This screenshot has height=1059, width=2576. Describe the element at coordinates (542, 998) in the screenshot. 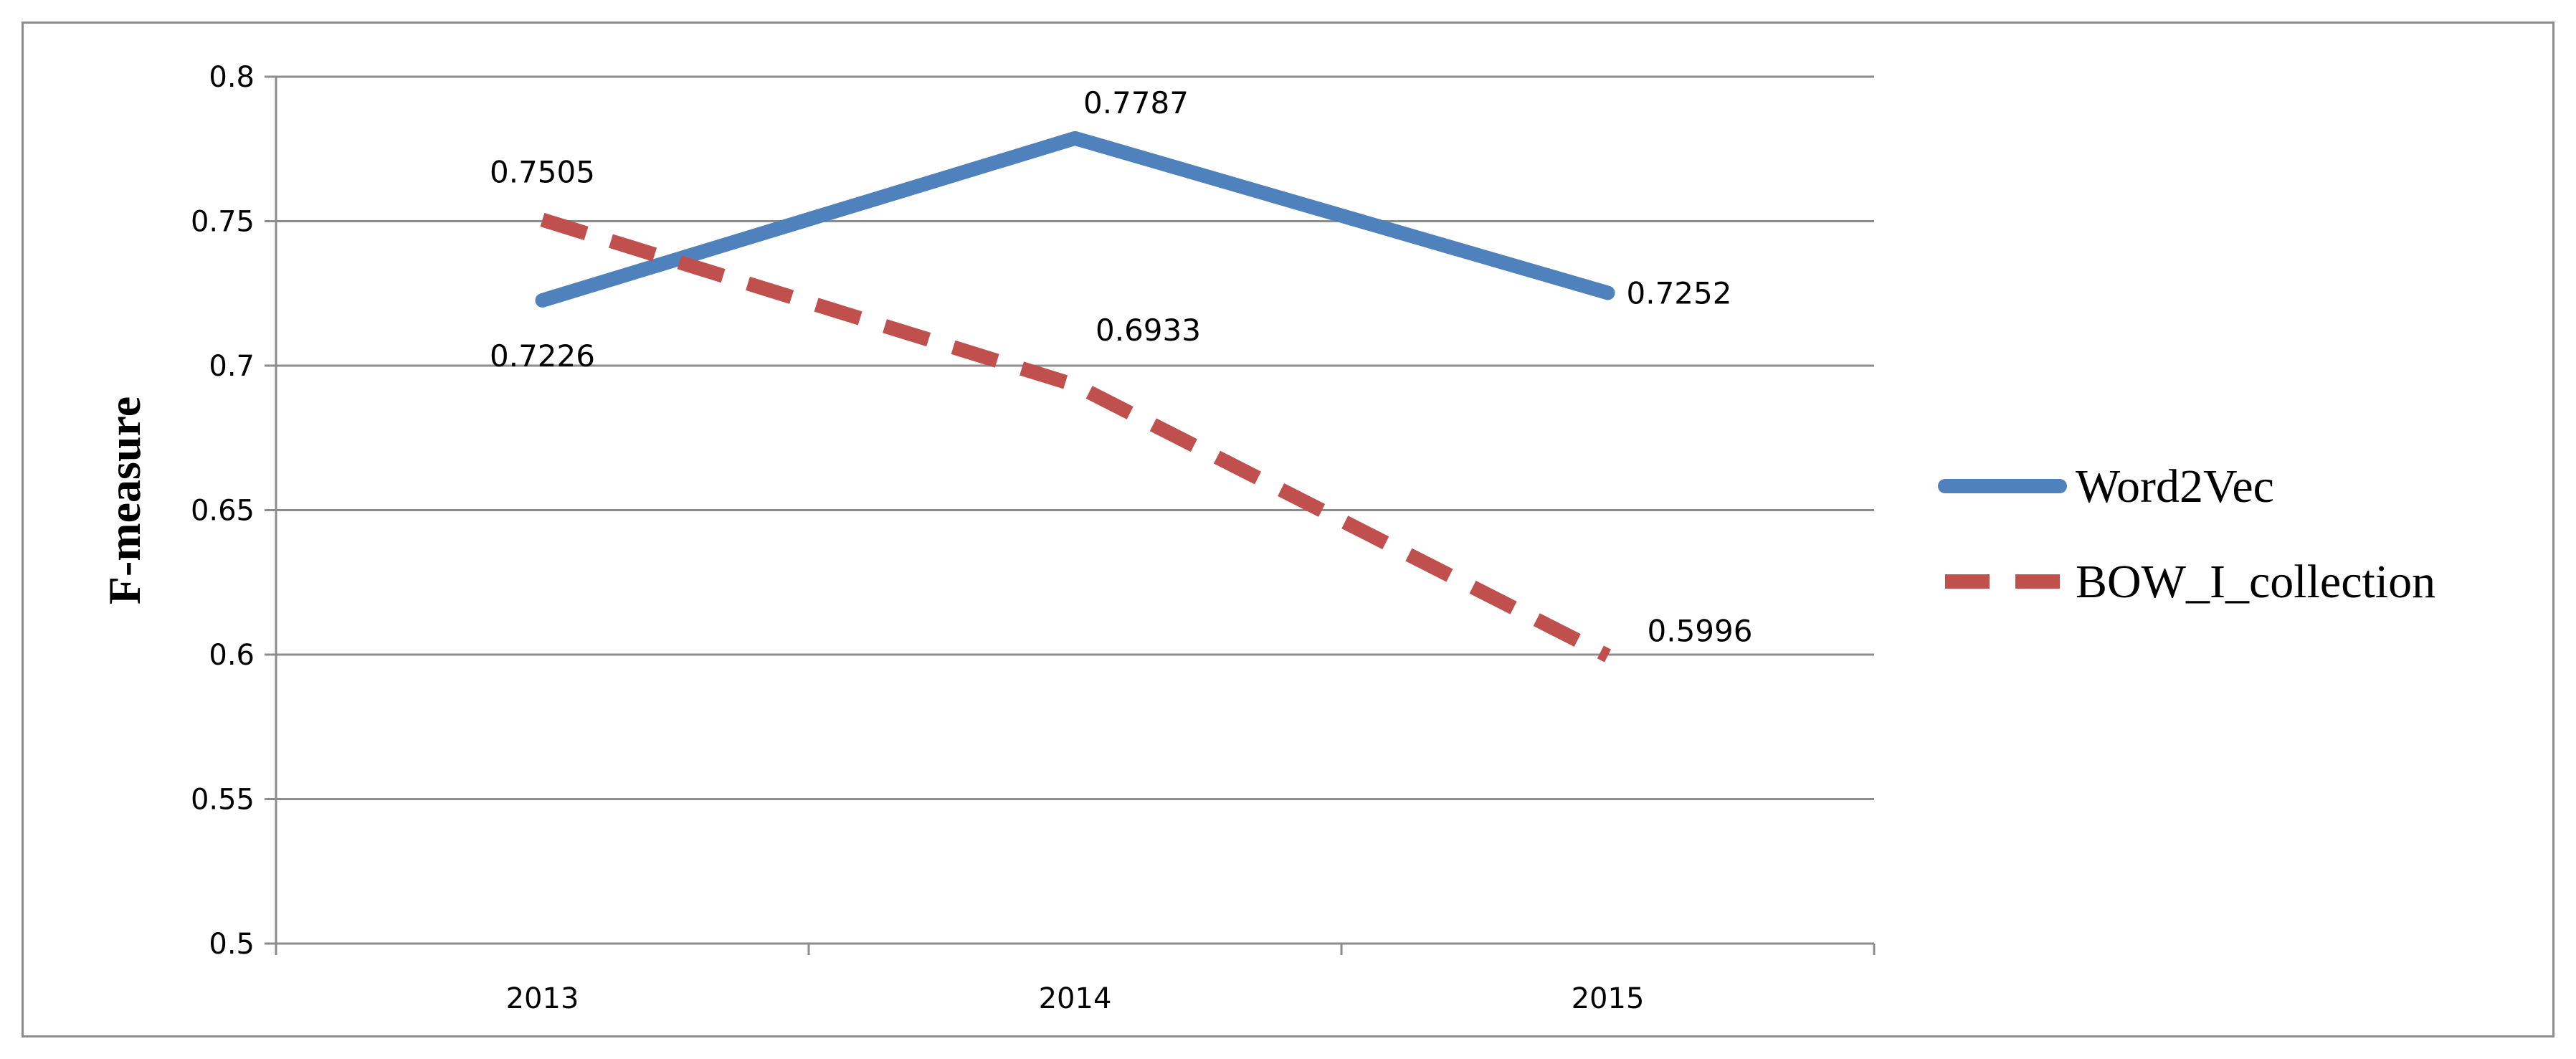

I see `x-tick-label: 2013` at that location.